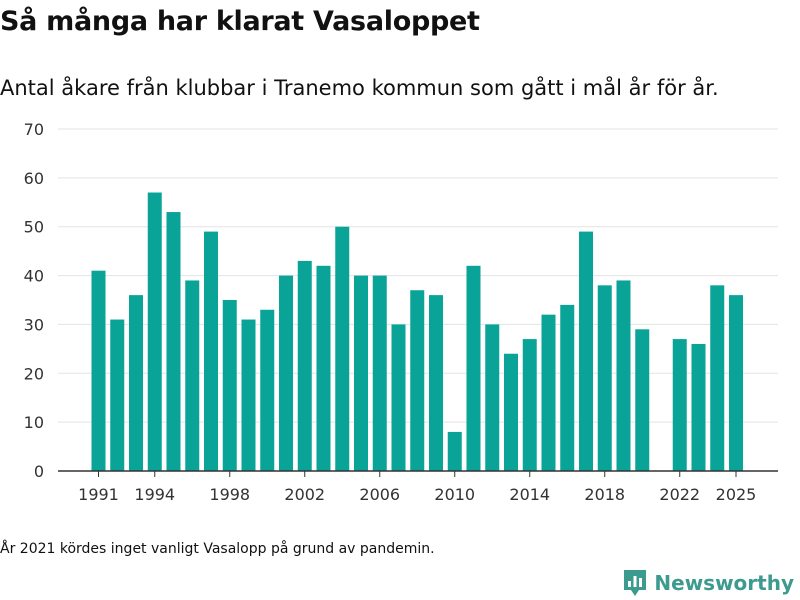  Describe the element at coordinates (34, 129) in the screenshot. I see `y-tick-label: 70` at that location.